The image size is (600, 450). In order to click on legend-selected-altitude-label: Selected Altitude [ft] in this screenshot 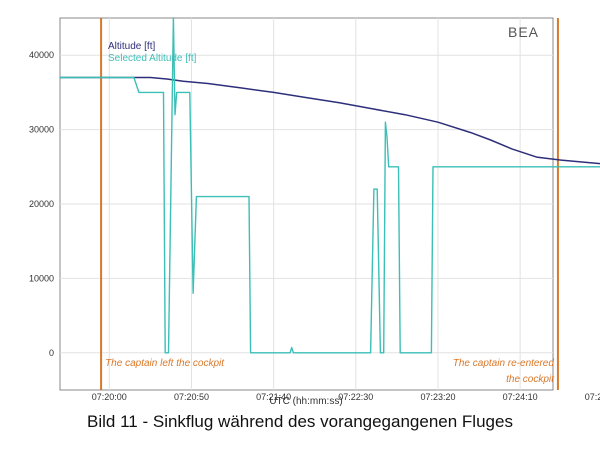, I will do `click(152, 58)`.